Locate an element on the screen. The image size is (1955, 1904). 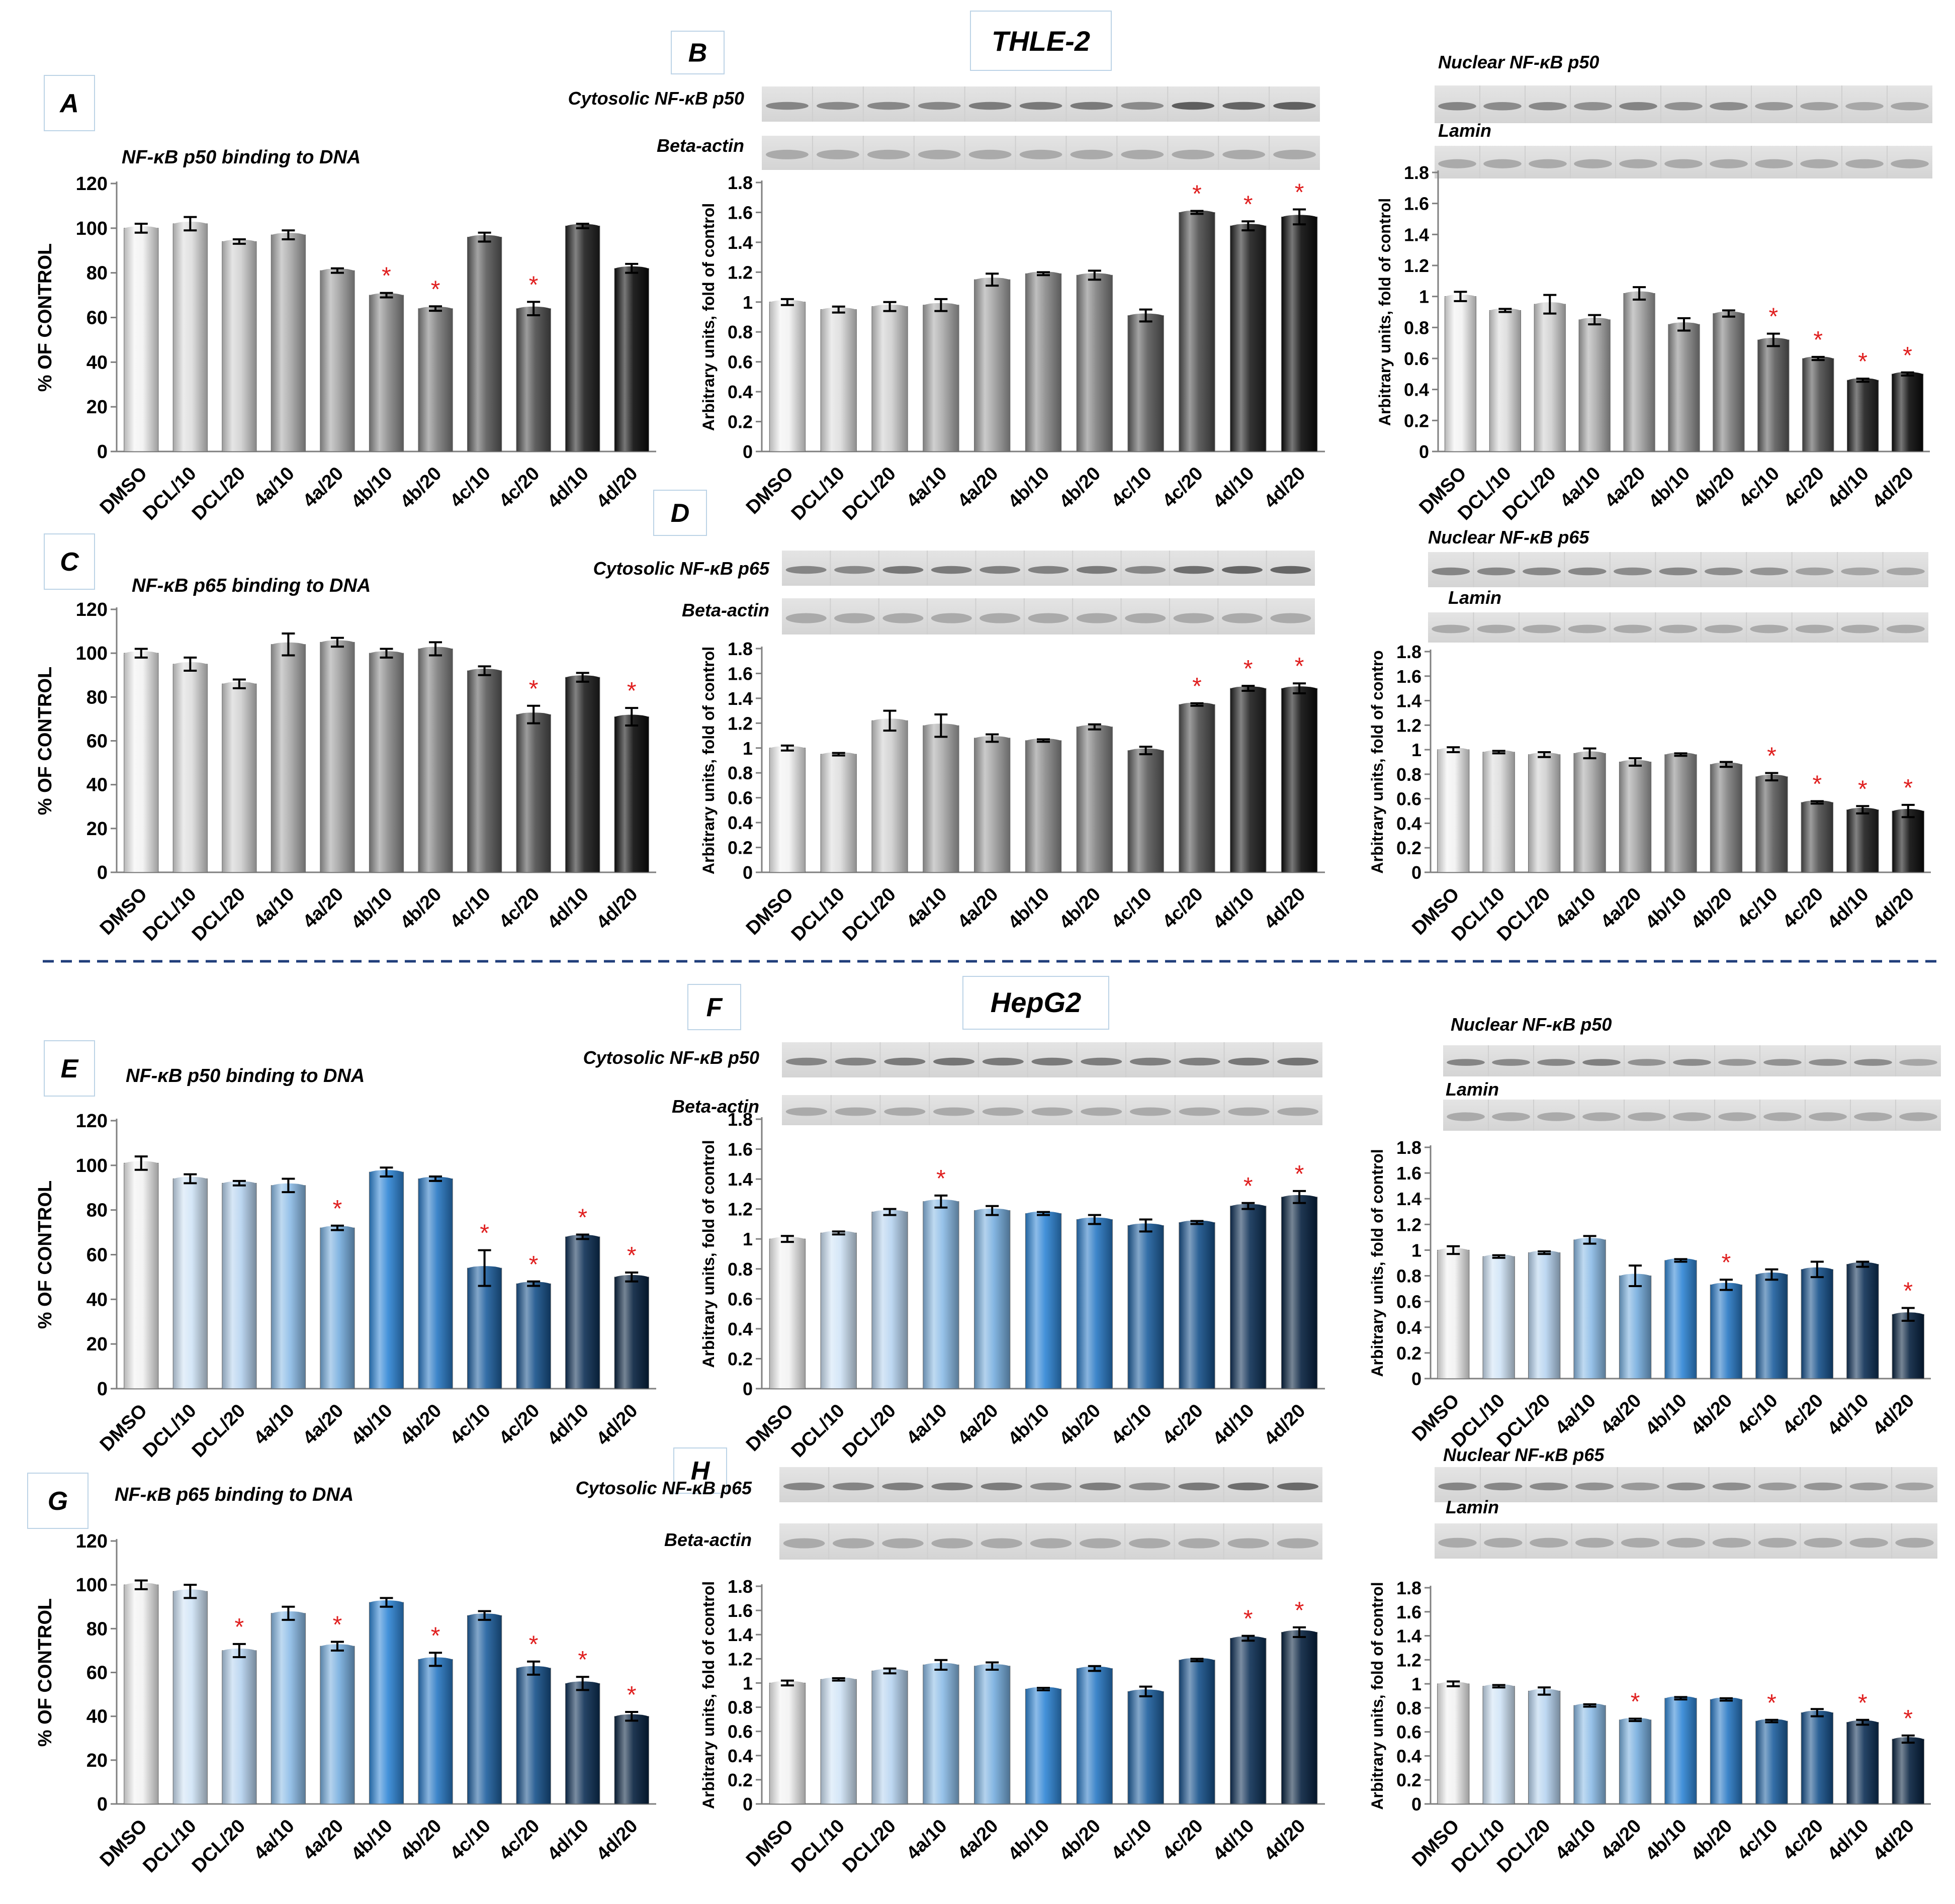
blot-label: Lamin is located at coordinates (1472, 1507).